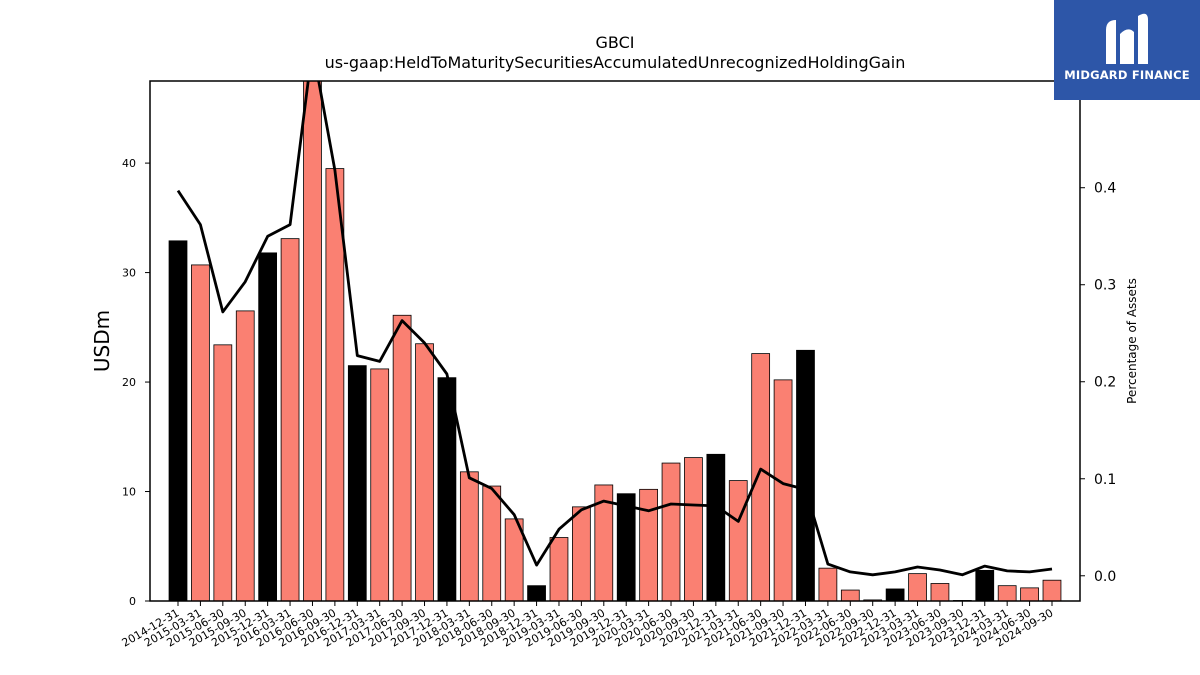 The image size is (1200, 675). I want to click on y2-tick-label: 0.1, so click(1105, 480).